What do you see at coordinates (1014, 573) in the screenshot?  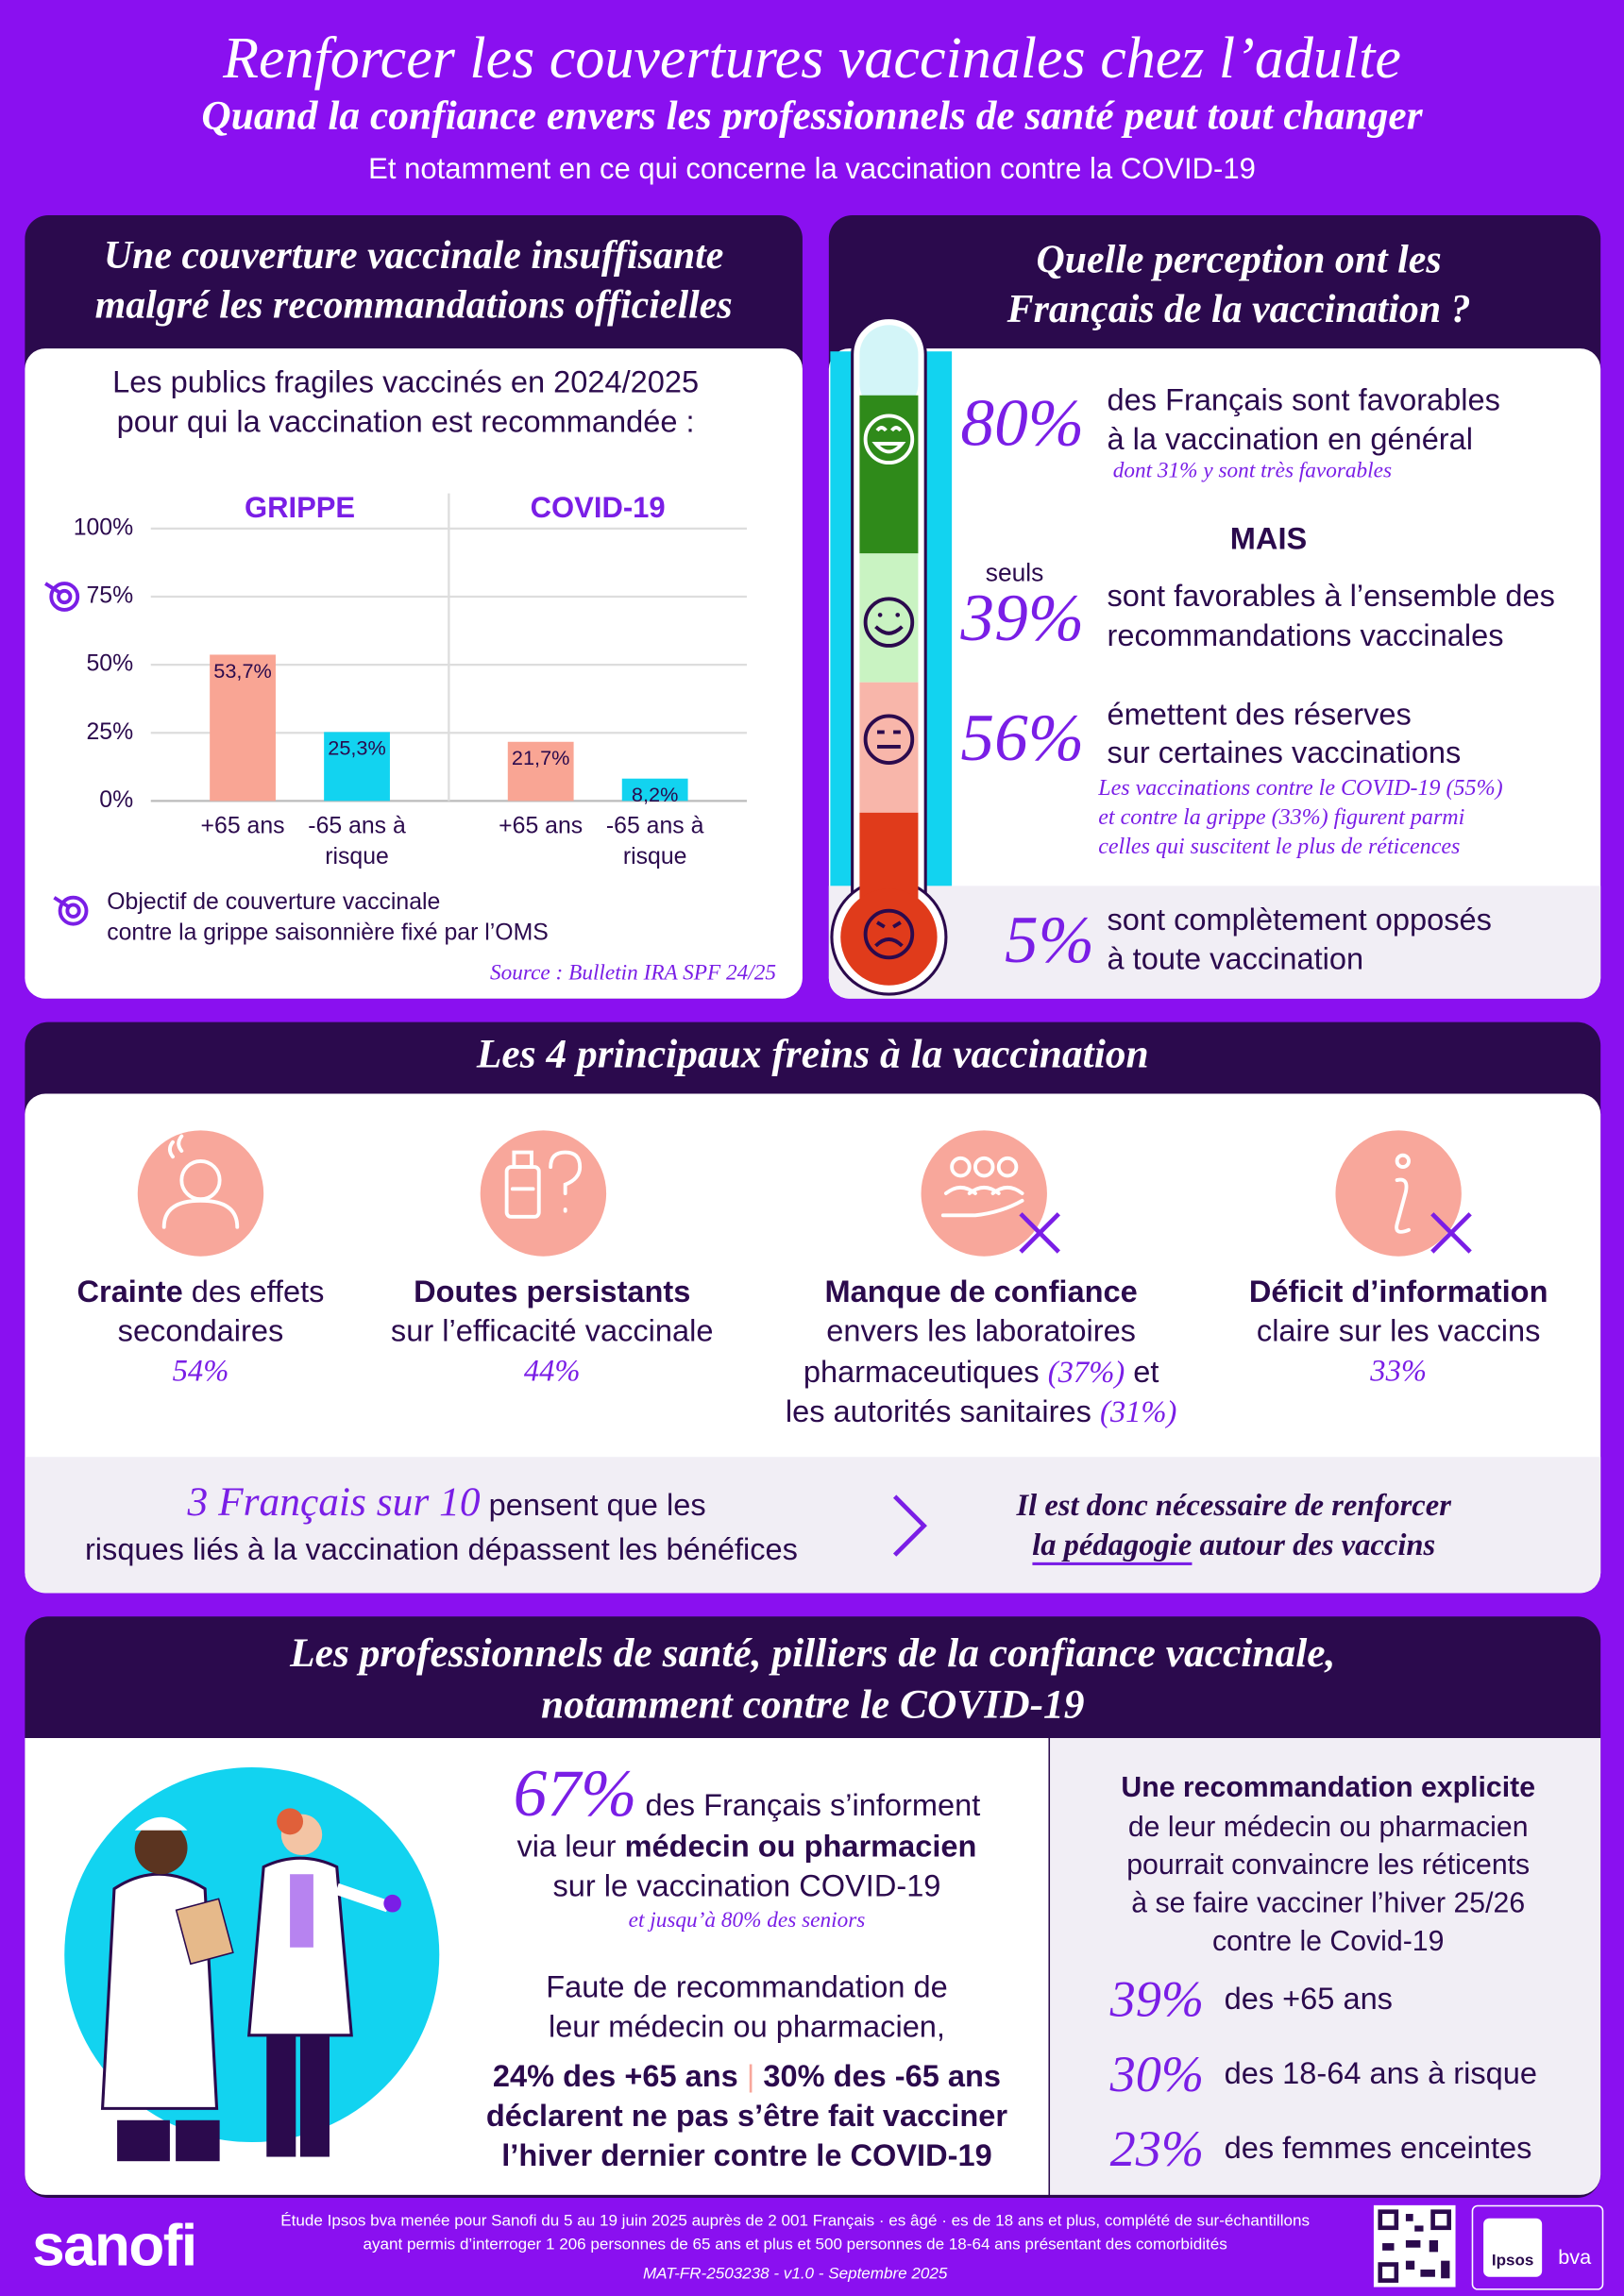 I see `only-label: seuls` at bounding box center [1014, 573].